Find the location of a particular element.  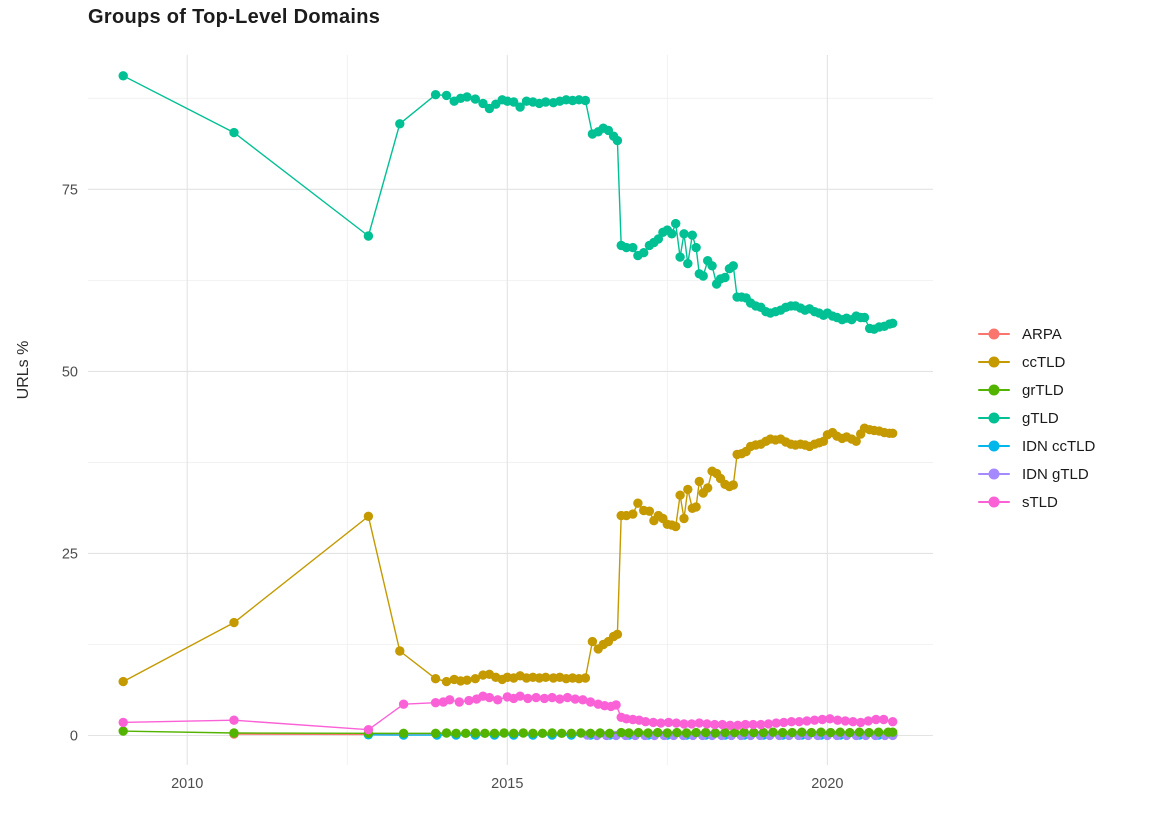

legend-item-label: IDN gTLD is located at coordinates (1055, 474).